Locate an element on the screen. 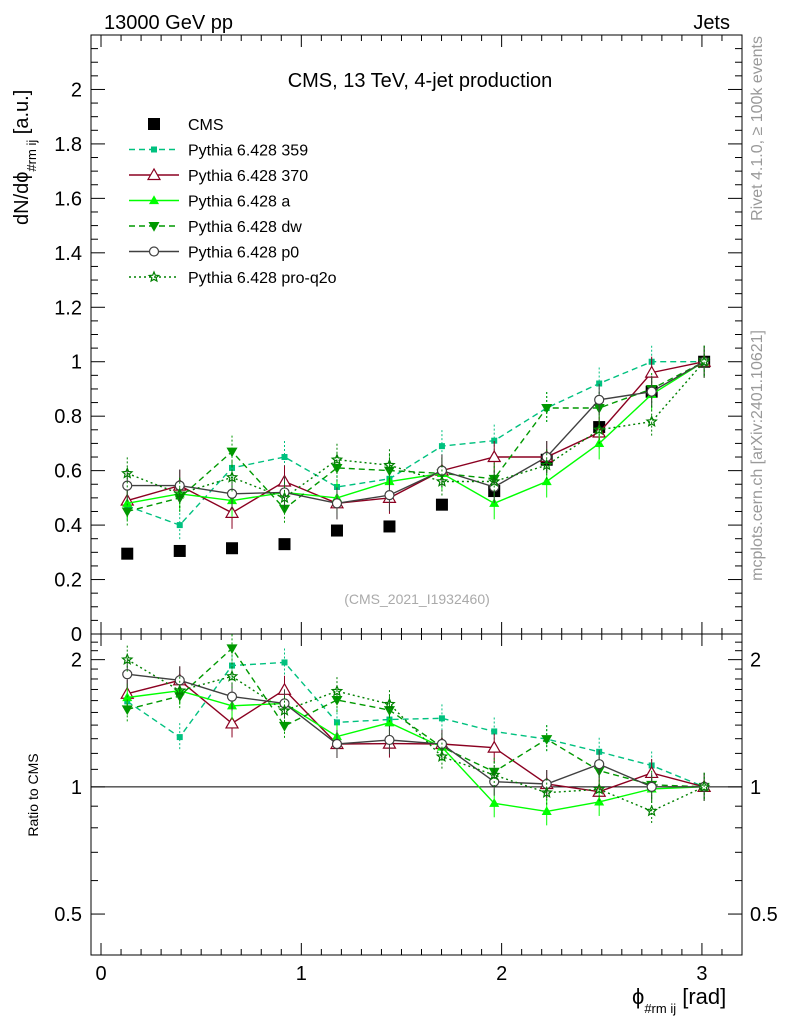 This screenshot has width=786, height=1024. analysis-label: (CMS_2021_I1932460) is located at coordinates (417, 599).